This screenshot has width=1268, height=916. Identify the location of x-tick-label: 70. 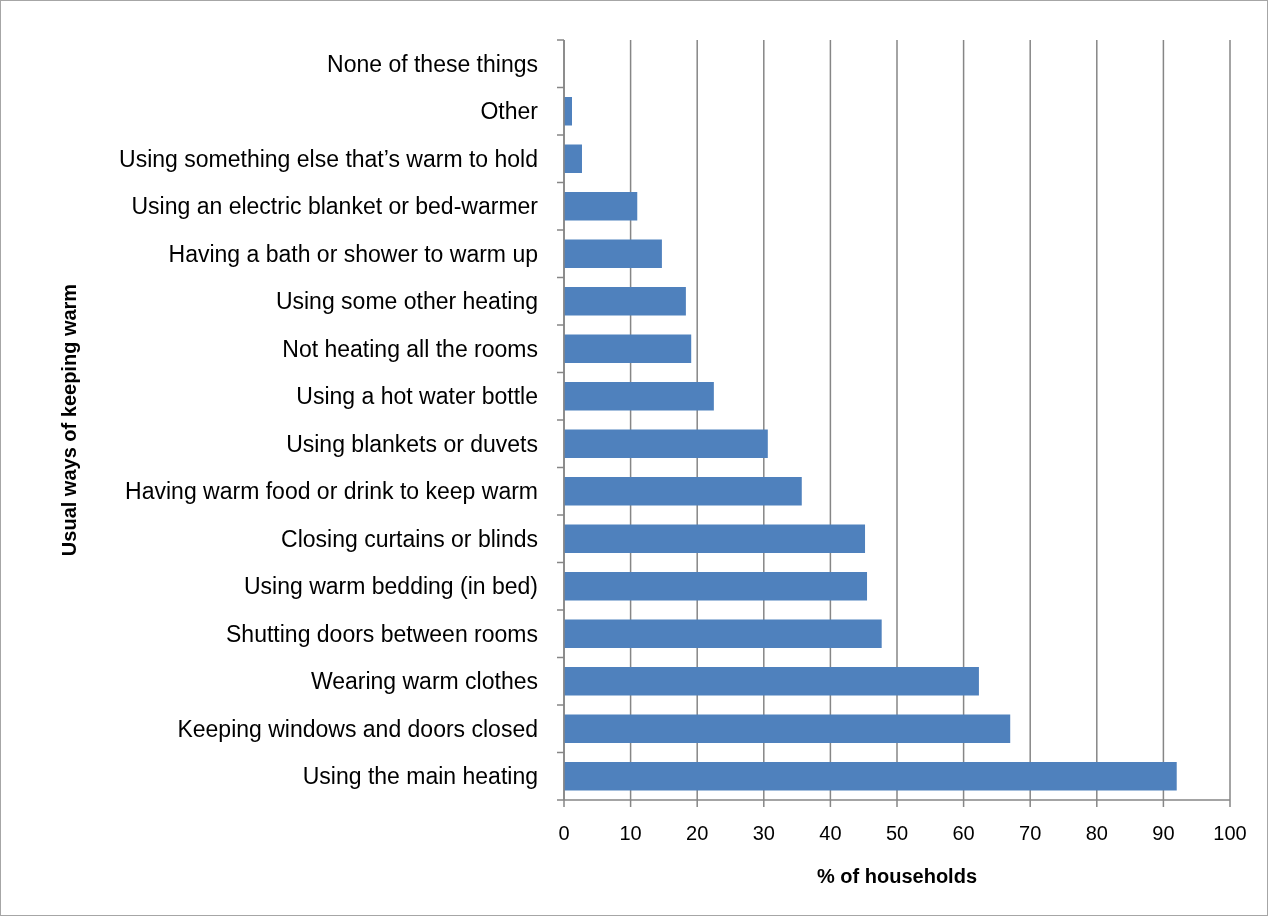
(1030, 833).